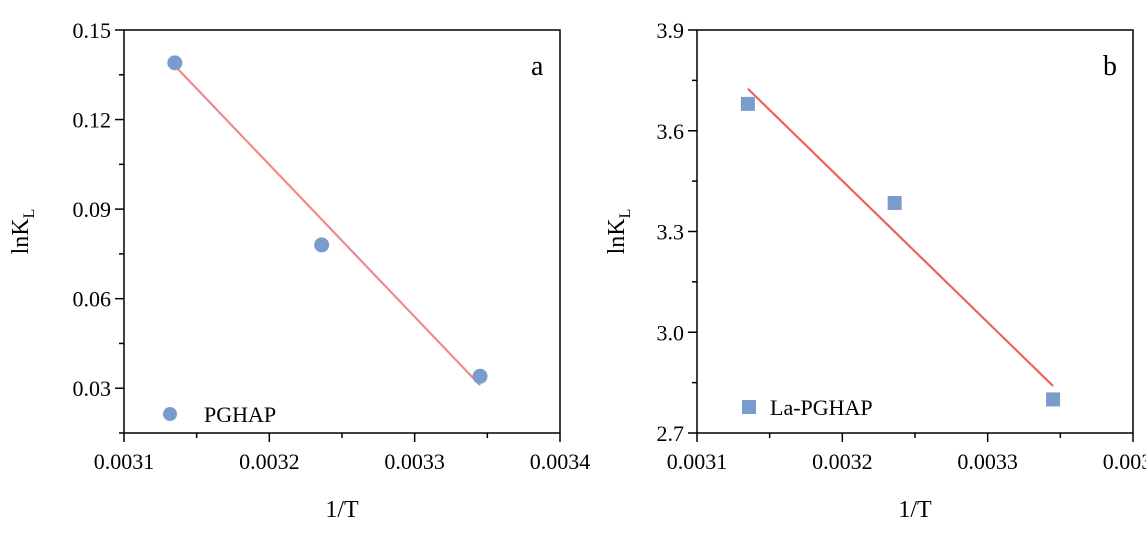 This screenshot has width=1146, height=535. I want to click on y-tick-label: 3.0, so click(671, 332).